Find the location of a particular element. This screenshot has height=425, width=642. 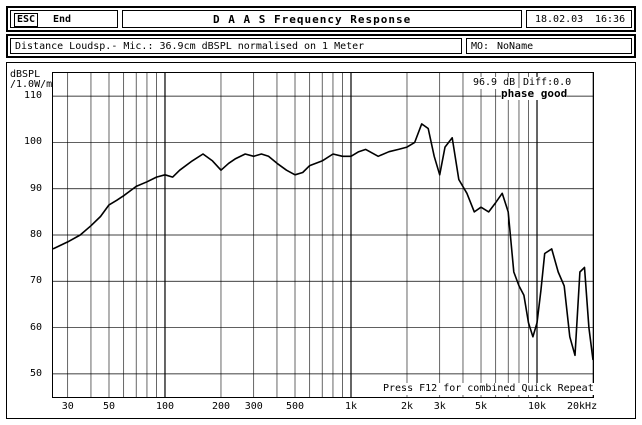

x-tick-label: 100 is located at coordinates (165, 406).